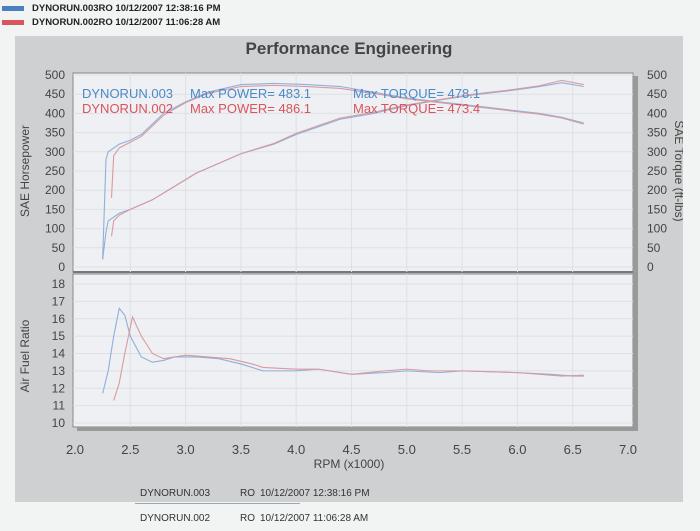  Describe the element at coordinates (650, 267) in the screenshot. I see `right-y-tick-label: 0` at that location.